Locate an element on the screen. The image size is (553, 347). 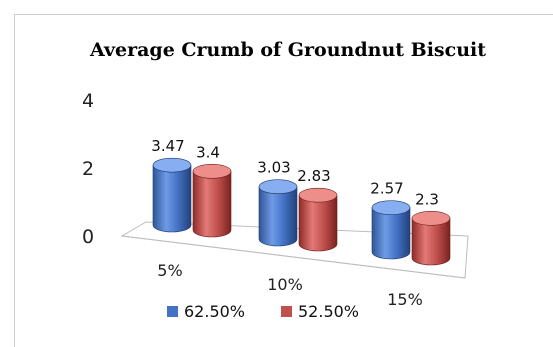
x-category-label: 10% is located at coordinates (285, 284).